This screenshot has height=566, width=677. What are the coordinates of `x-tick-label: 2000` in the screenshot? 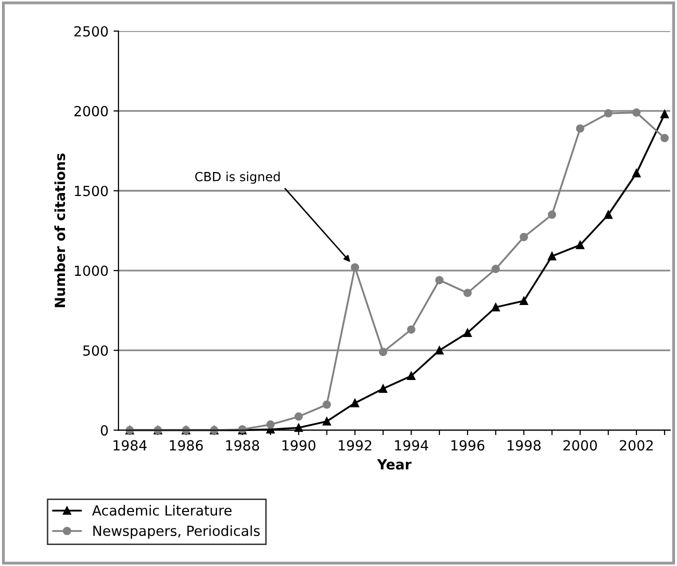 It's located at (580, 445).